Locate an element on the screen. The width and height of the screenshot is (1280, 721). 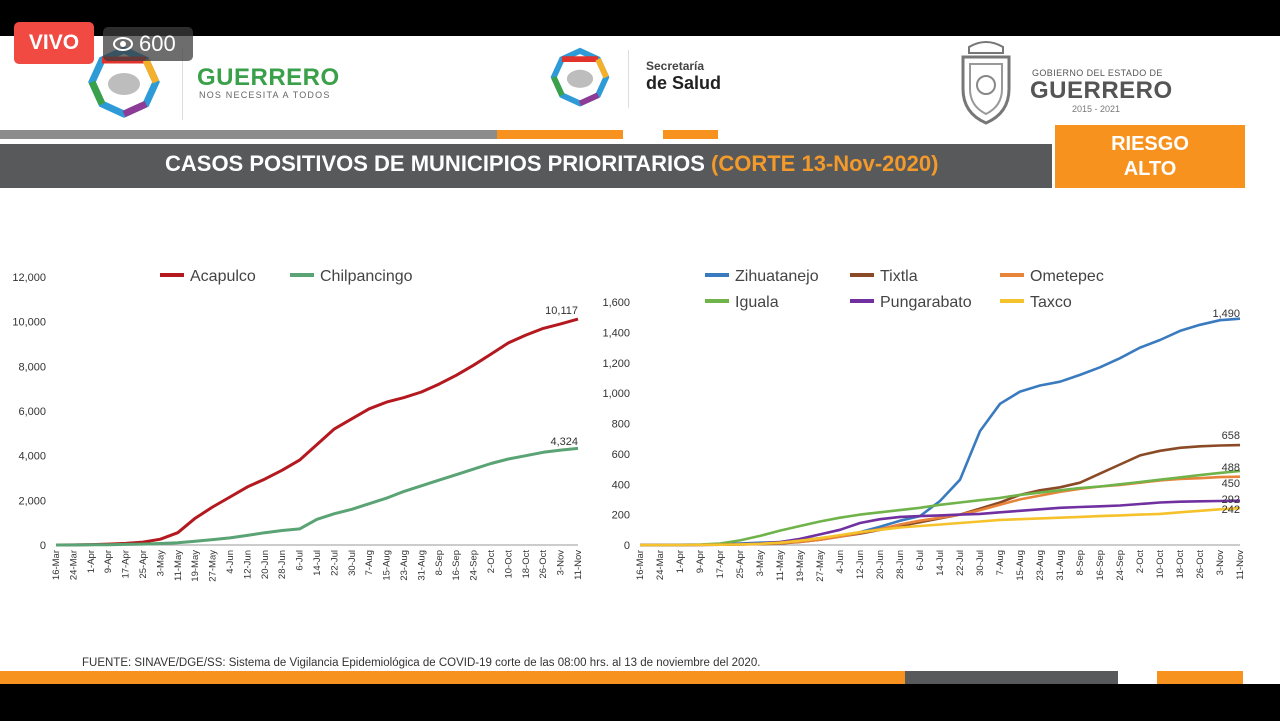
right-logo-line1: GOBIERNO DEL ESTADO DE is located at coordinates (1097, 73).